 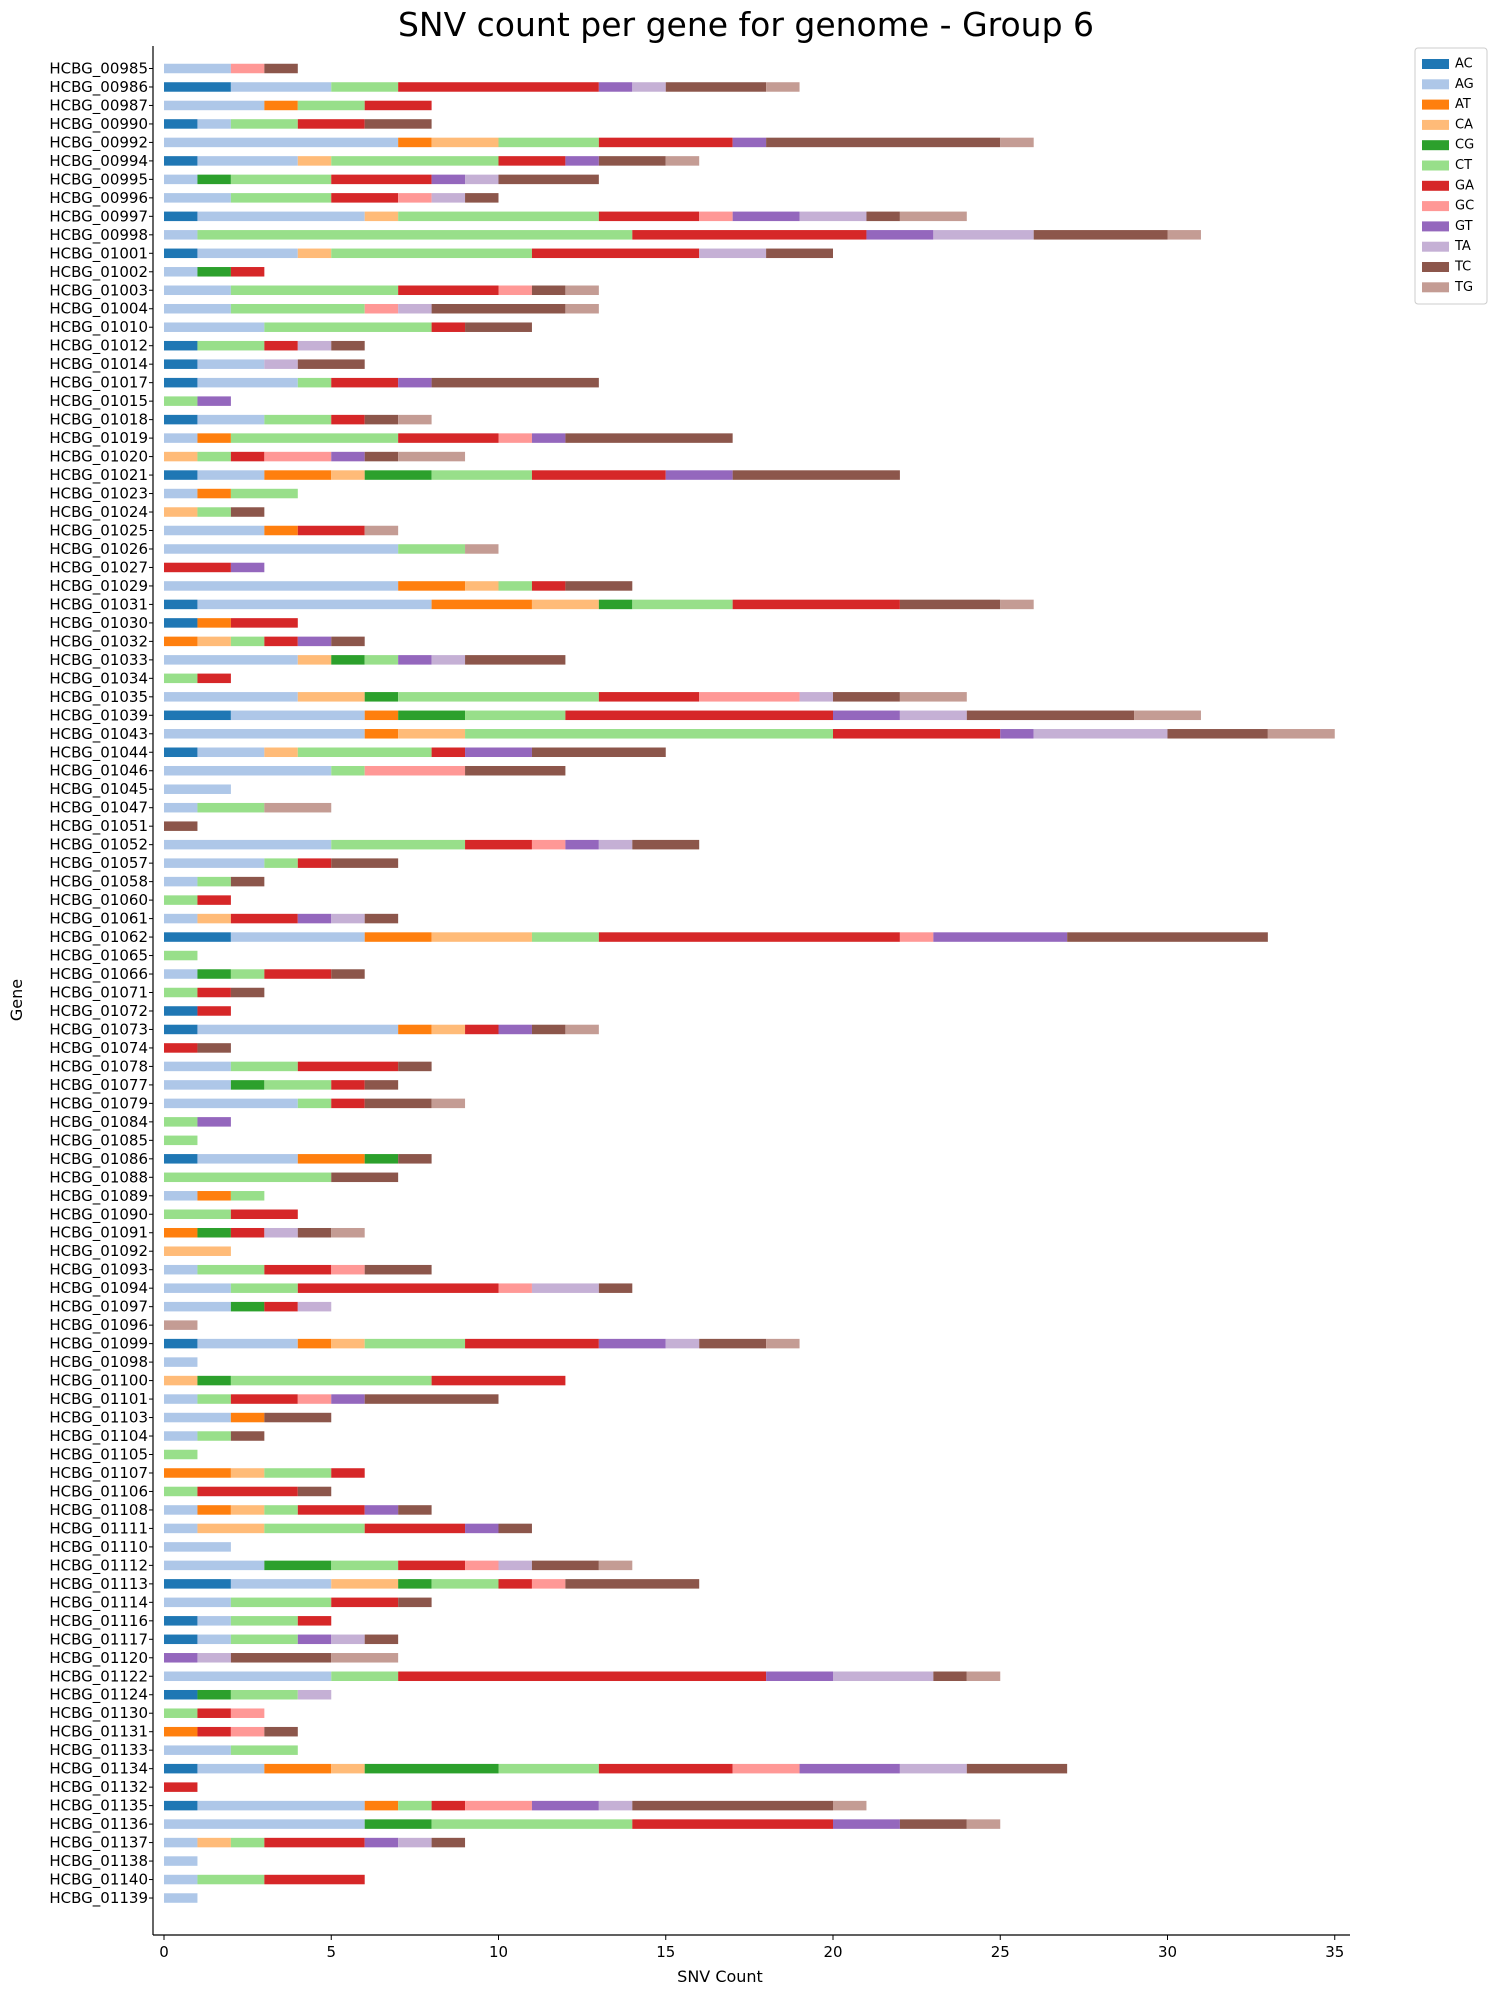 What do you see at coordinates (381, 1085) in the screenshot?
I see `bar-hcbg-01077-tc` at bounding box center [381, 1085].